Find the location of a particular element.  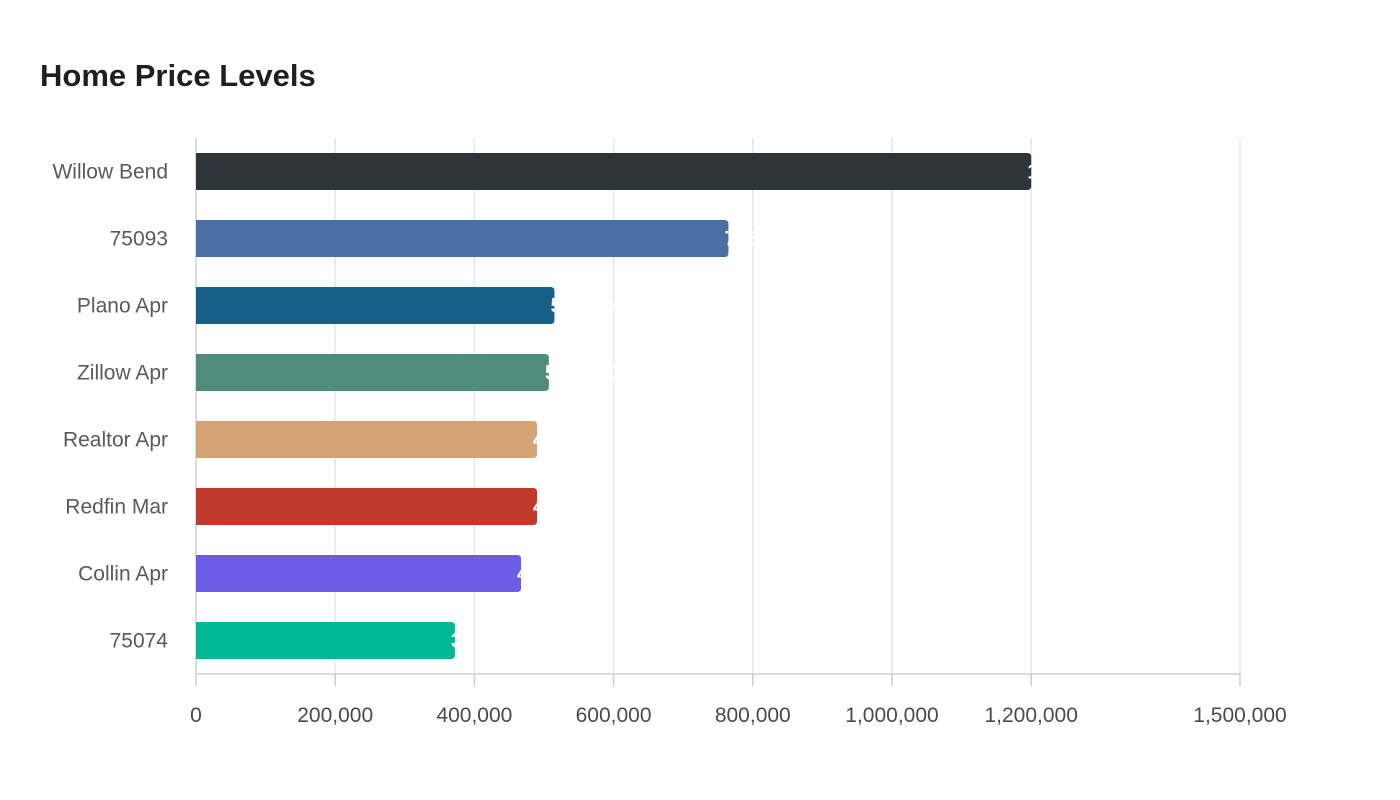

x-tick-label: 200,000 is located at coordinates (335, 715).